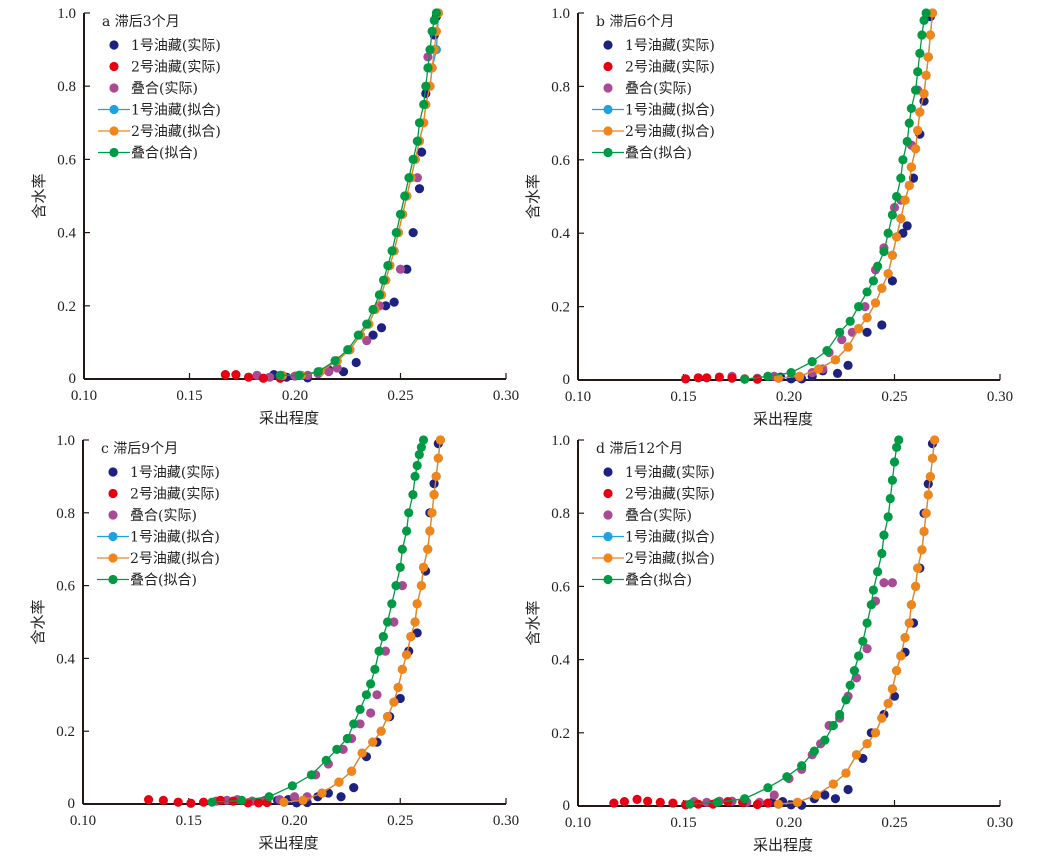 The image size is (1039, 856). I want to click on y-axis-title: 含水率, so click(39, 195).